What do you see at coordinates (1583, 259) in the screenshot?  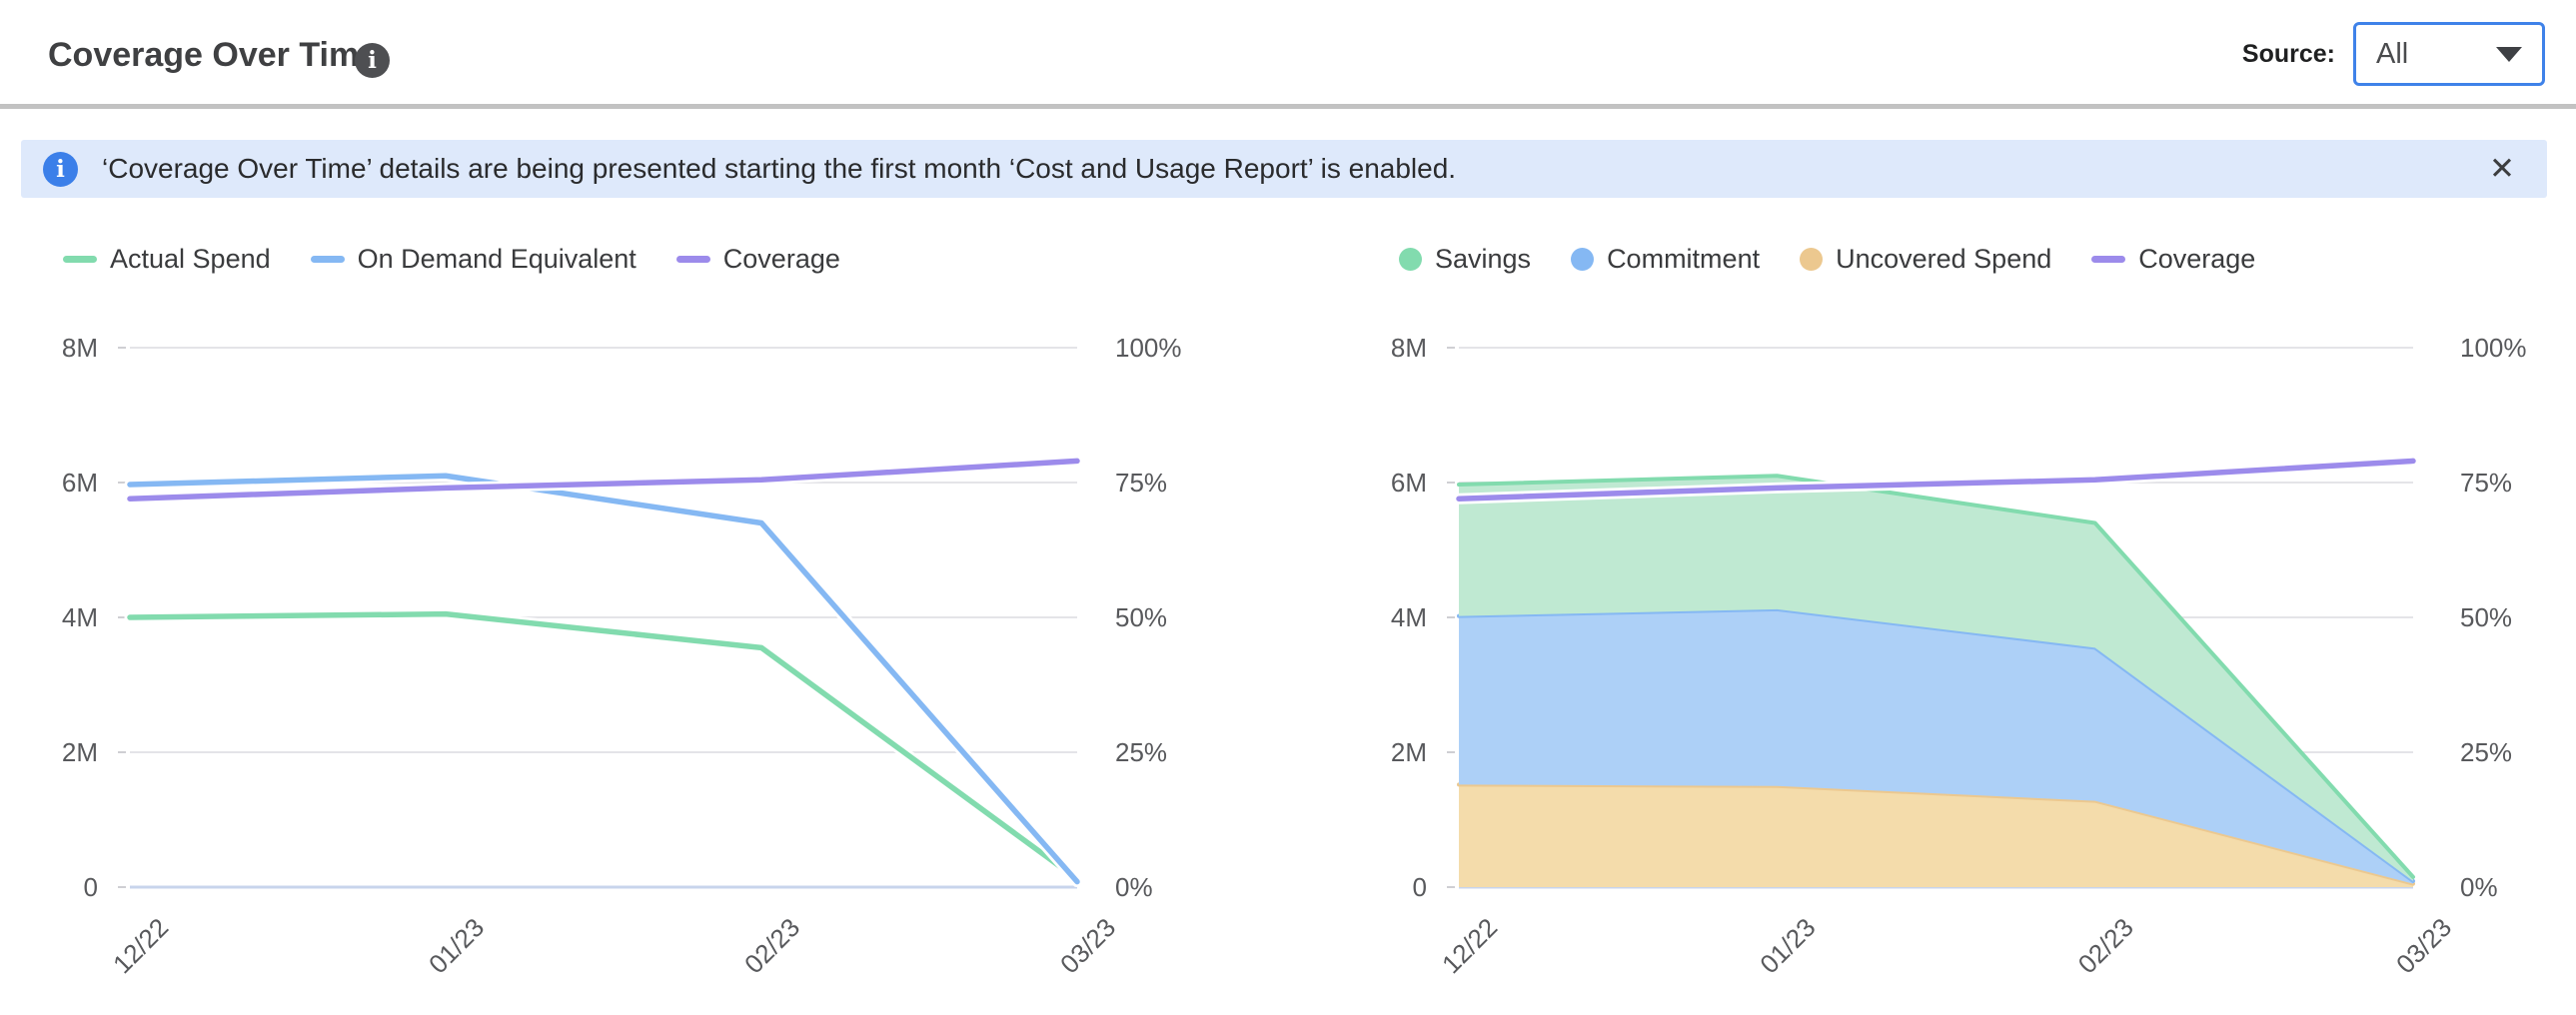 I see `commitment-legend-marker` at bounding box center [1583, 259].